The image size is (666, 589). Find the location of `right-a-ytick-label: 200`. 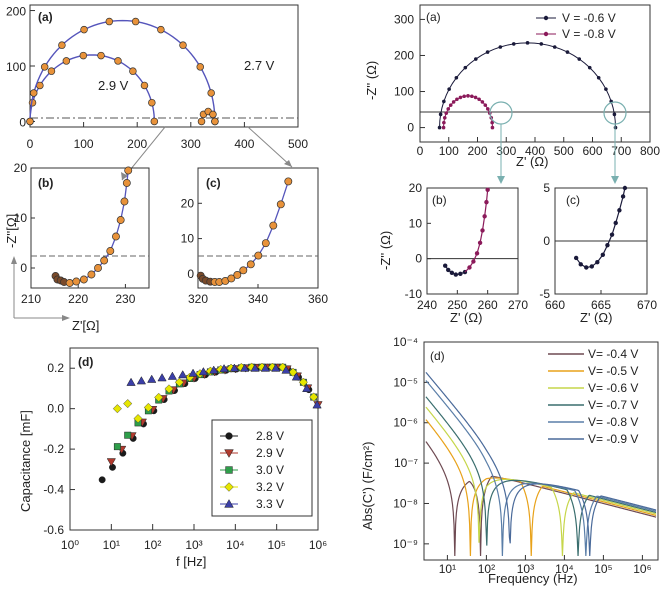

right-a-ytick-label: 200 is located at coordinates (404, 55).